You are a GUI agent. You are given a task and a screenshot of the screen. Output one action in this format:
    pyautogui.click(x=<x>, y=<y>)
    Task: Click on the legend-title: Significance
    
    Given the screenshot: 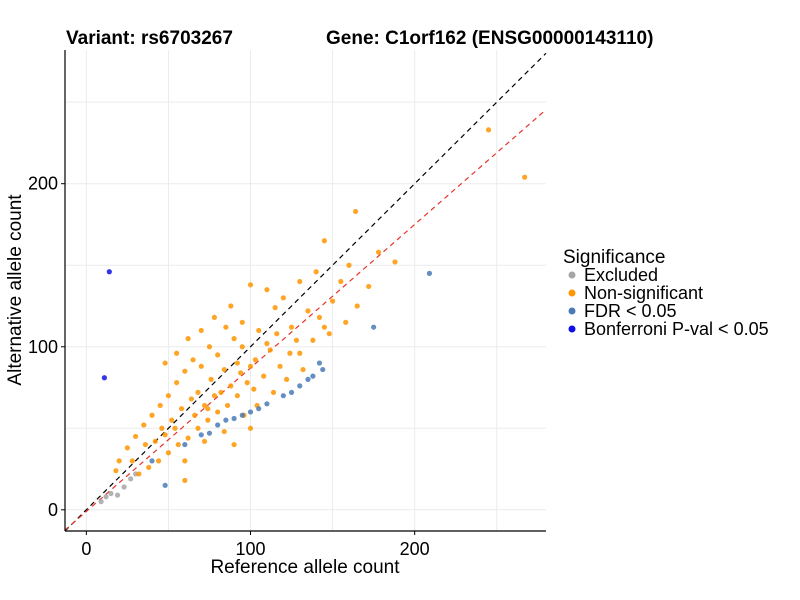 What is the action you would take?
    pyautogui.click(x=614, y=257)
    